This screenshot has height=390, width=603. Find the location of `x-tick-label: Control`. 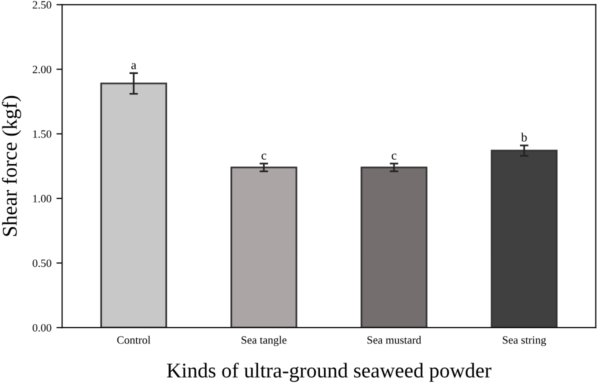

x-tick-label: Control is located at coordinates (133, 340).